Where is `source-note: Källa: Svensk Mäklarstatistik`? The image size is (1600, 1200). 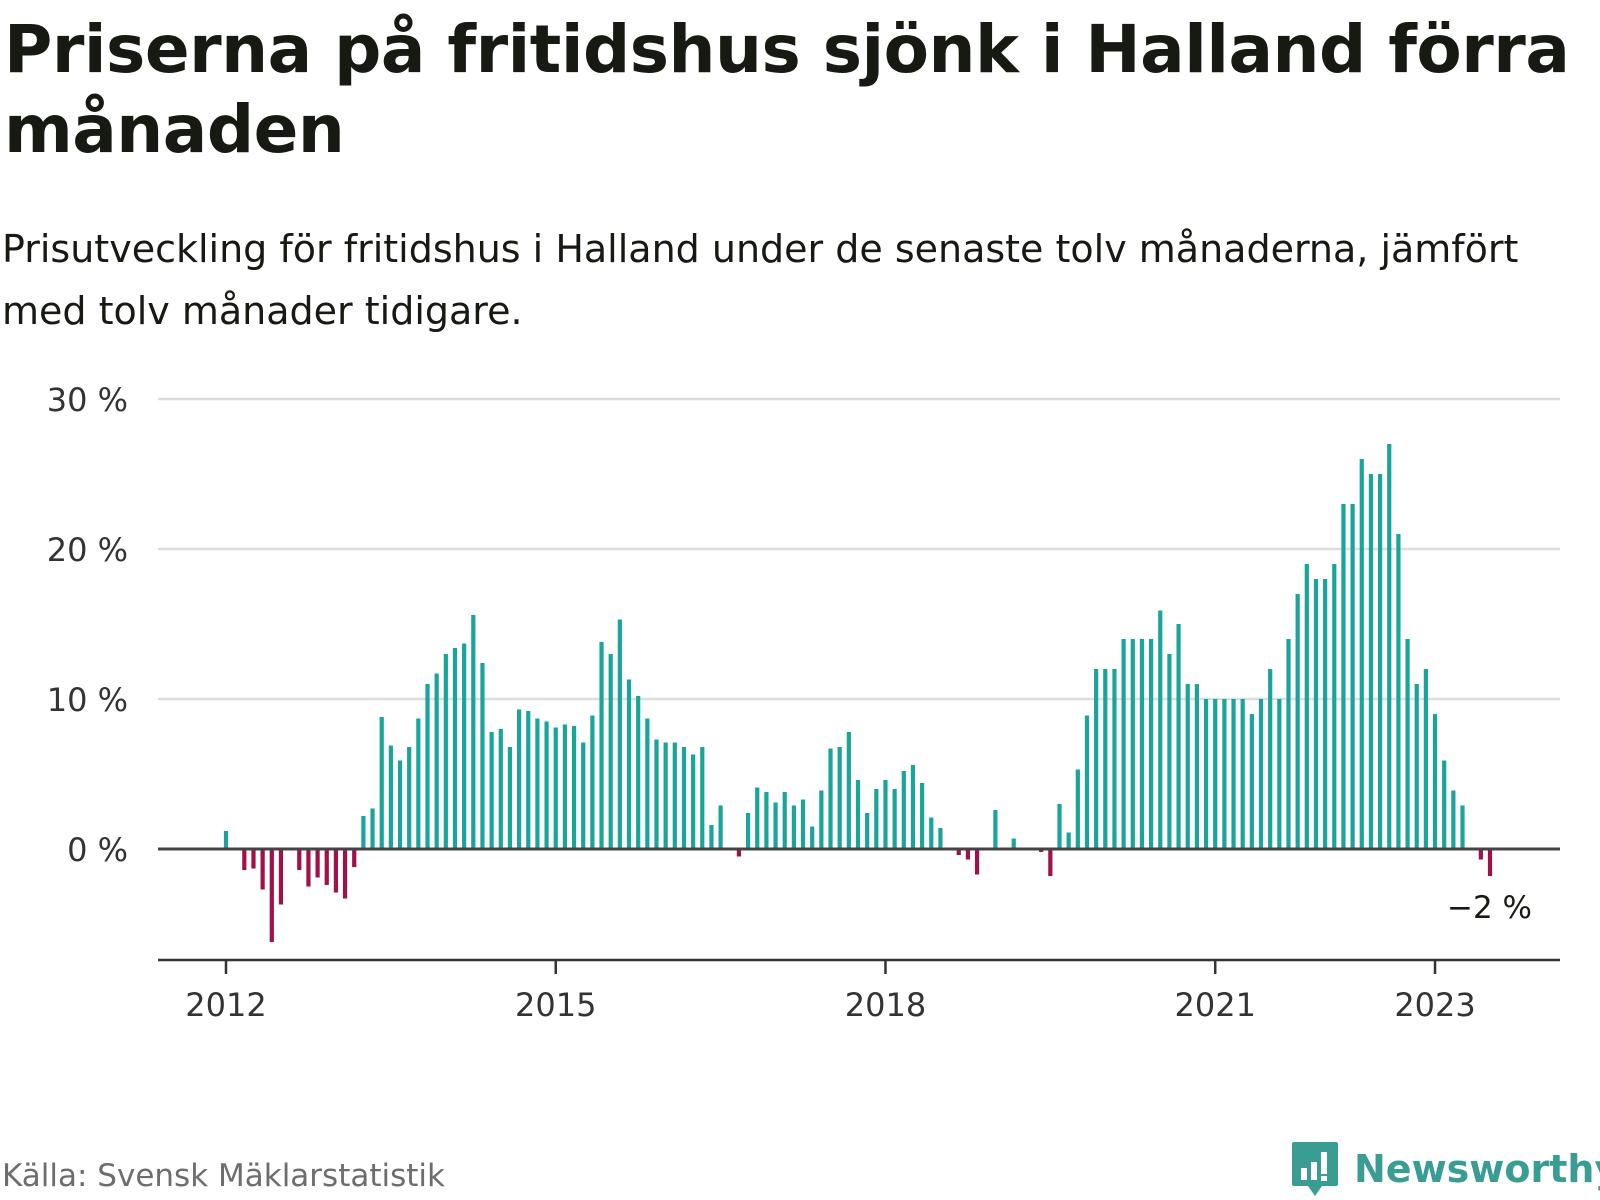
source-note: Källa: Svensk Mäklarstatistik is located at coordinates (223, 1176).